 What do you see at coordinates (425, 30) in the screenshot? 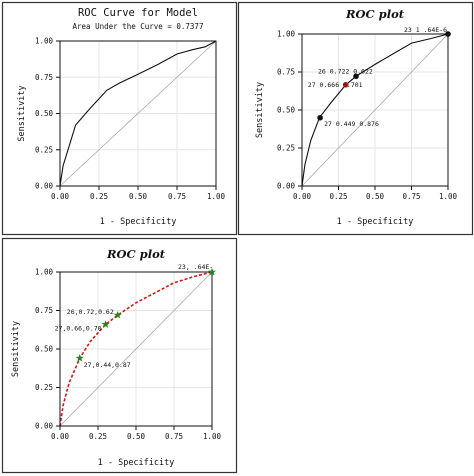
I see `roc-point-label: 23 1 .64E-6` at bounding box center [425, 30].